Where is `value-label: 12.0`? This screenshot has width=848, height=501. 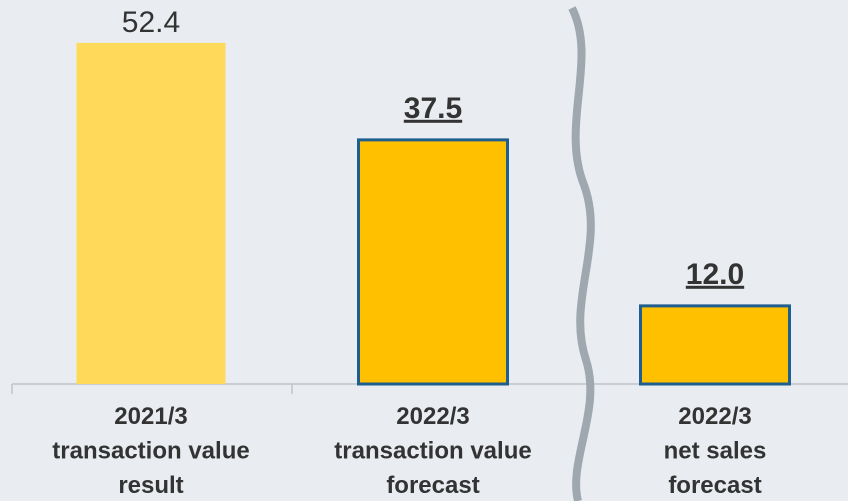 value-label: 12.0 is located at coordinates (715, 274).